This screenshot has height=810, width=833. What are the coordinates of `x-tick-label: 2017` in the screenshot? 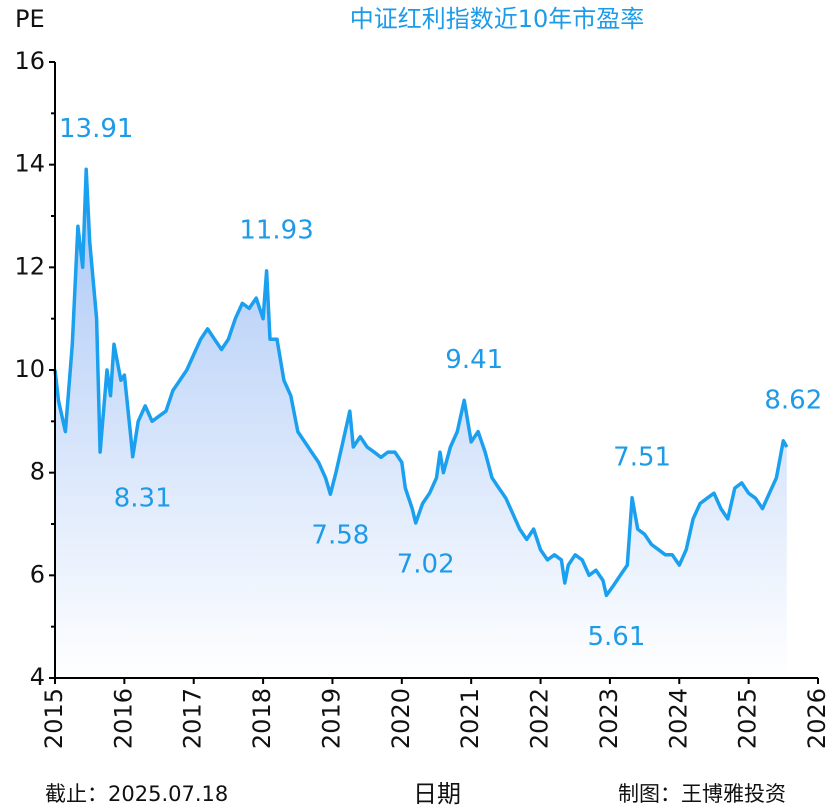 It's located at (193, 718).